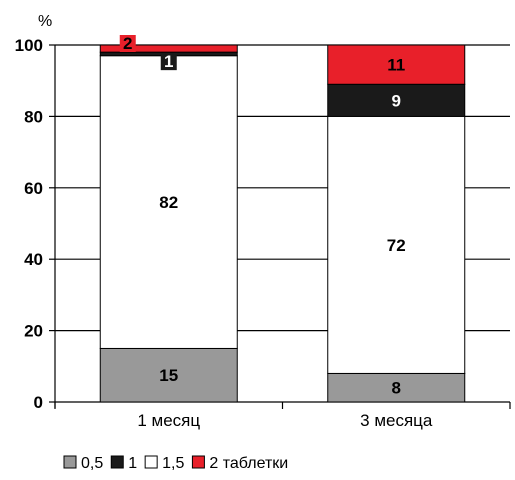  Describe the element at coordinates (248, 463) in the screenshot. I see `legend-label: 2 таблетки` at that location.